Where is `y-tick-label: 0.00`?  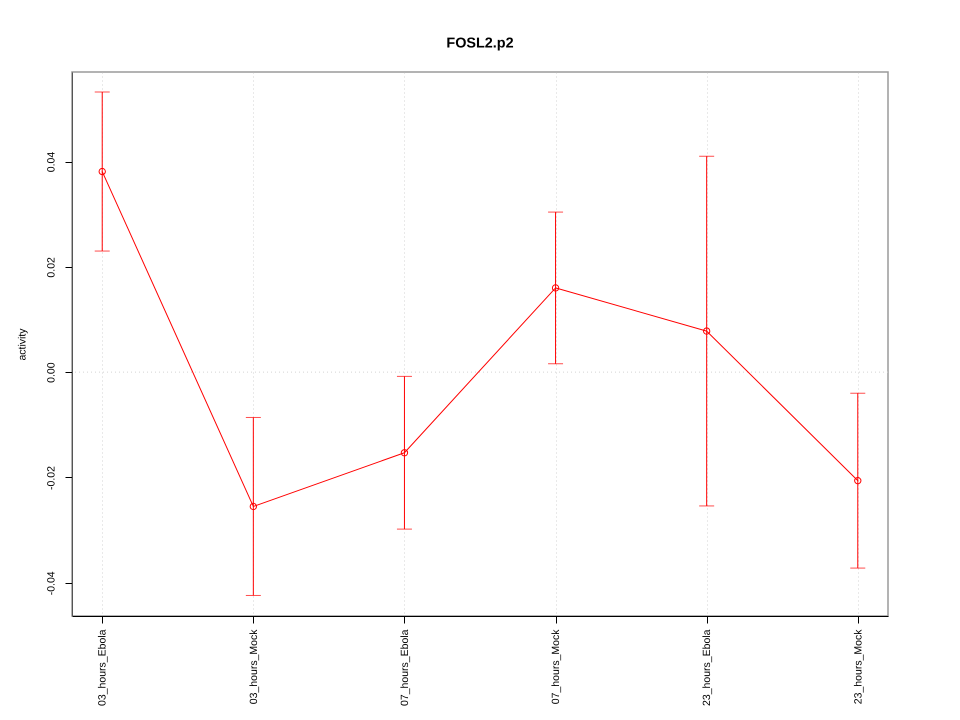 y-tick-label: 0.00 is located at coordinates (52, 372).